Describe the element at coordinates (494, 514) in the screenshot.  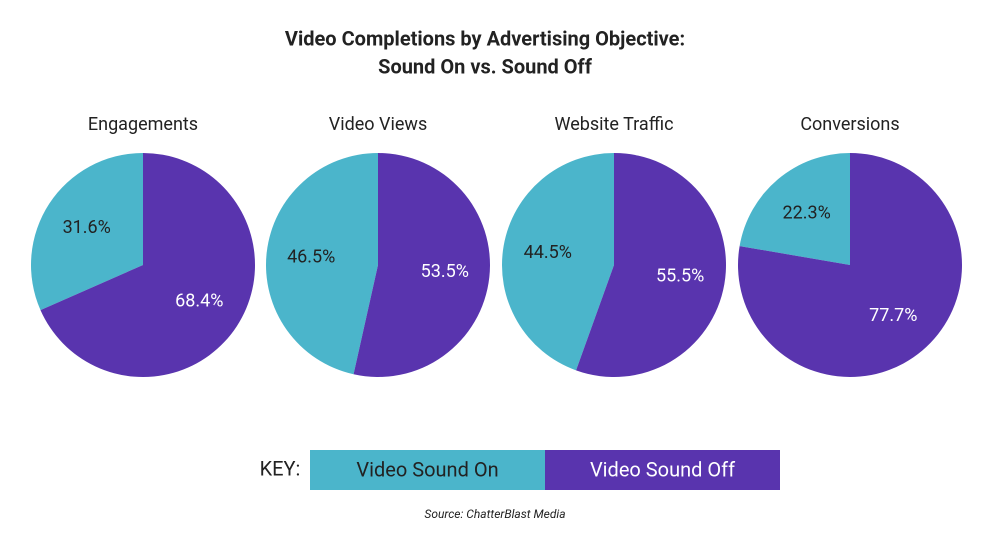
I see `source: Source: ChatterBlast Media` at that location.